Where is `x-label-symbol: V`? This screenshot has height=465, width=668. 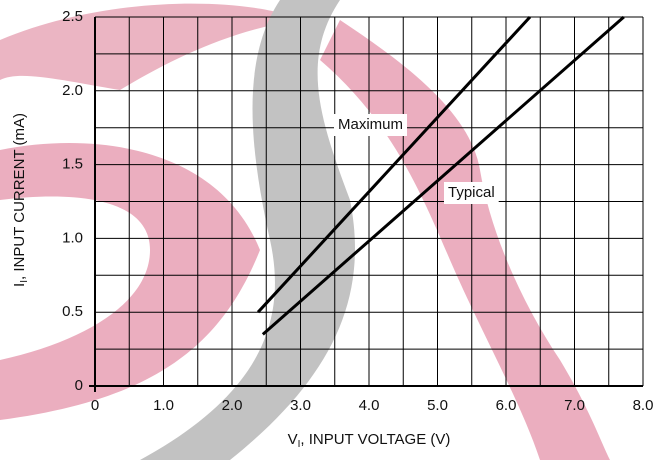 x-label-symbol: V is located at coordinates (293, 439).